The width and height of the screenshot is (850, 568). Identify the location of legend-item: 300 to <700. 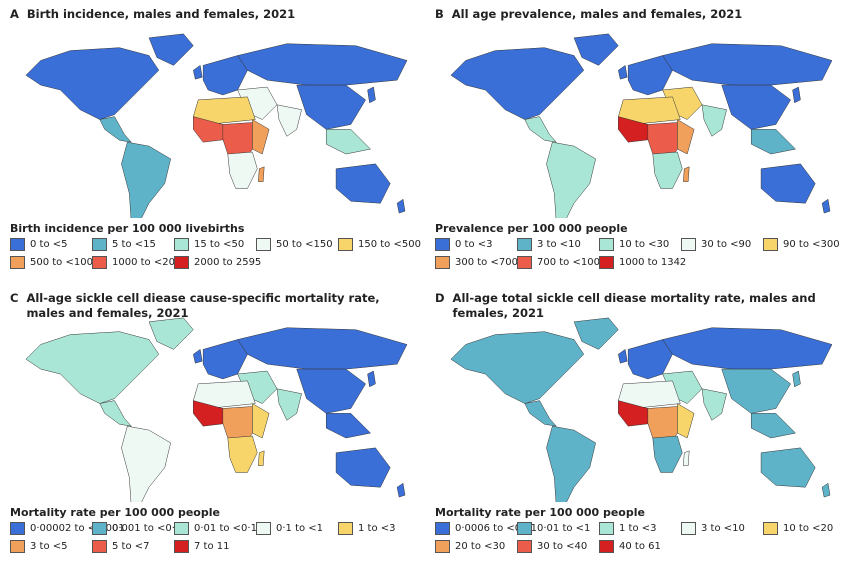
(476, 262).